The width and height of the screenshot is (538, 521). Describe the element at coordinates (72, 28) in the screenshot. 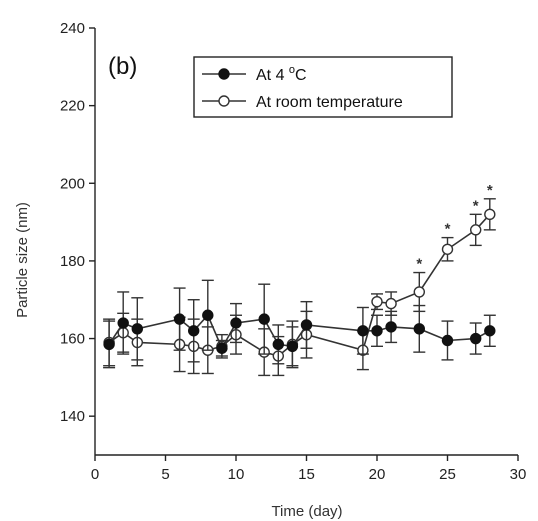

I see `y-tick-label: 240` at that location.